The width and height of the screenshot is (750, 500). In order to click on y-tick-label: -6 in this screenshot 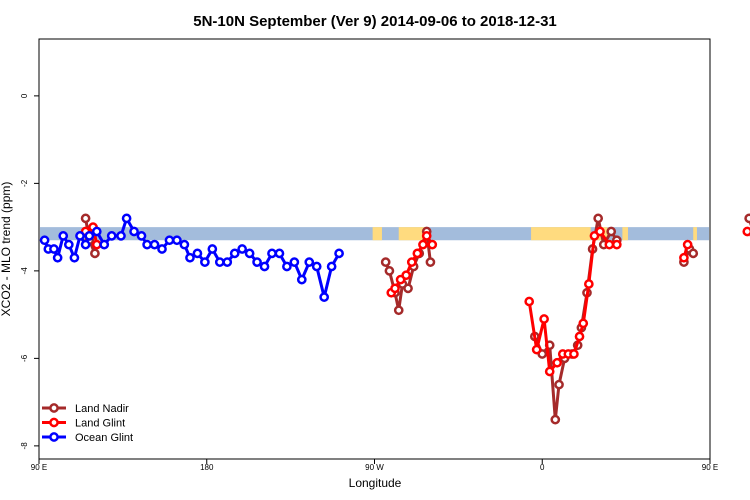, I will do `click(24, 358)`.